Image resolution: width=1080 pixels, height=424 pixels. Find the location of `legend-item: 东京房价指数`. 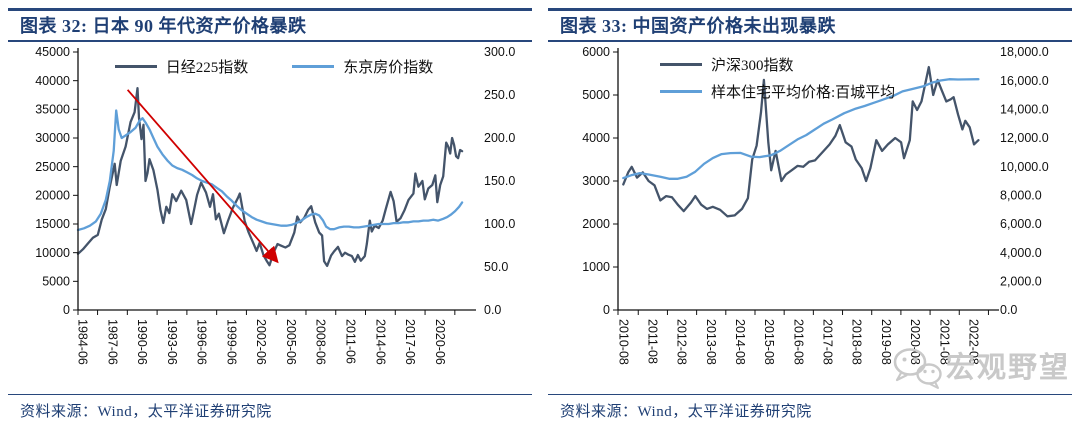

legend-item: 东京房价指数 is located at coordinates (362, 66).